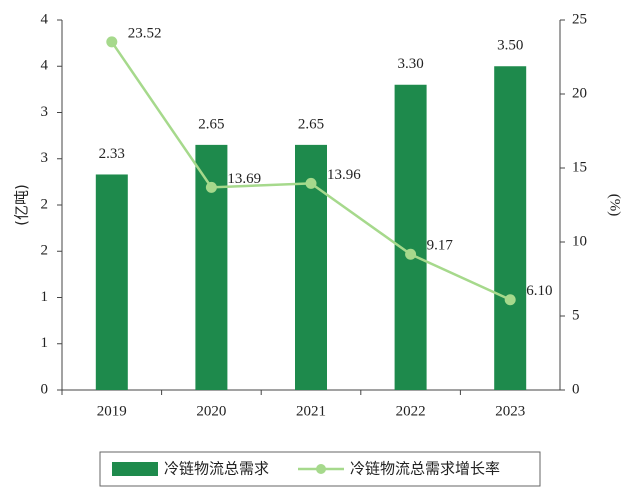  I want to click on y2-tick-label: 0, so click(576, 389).